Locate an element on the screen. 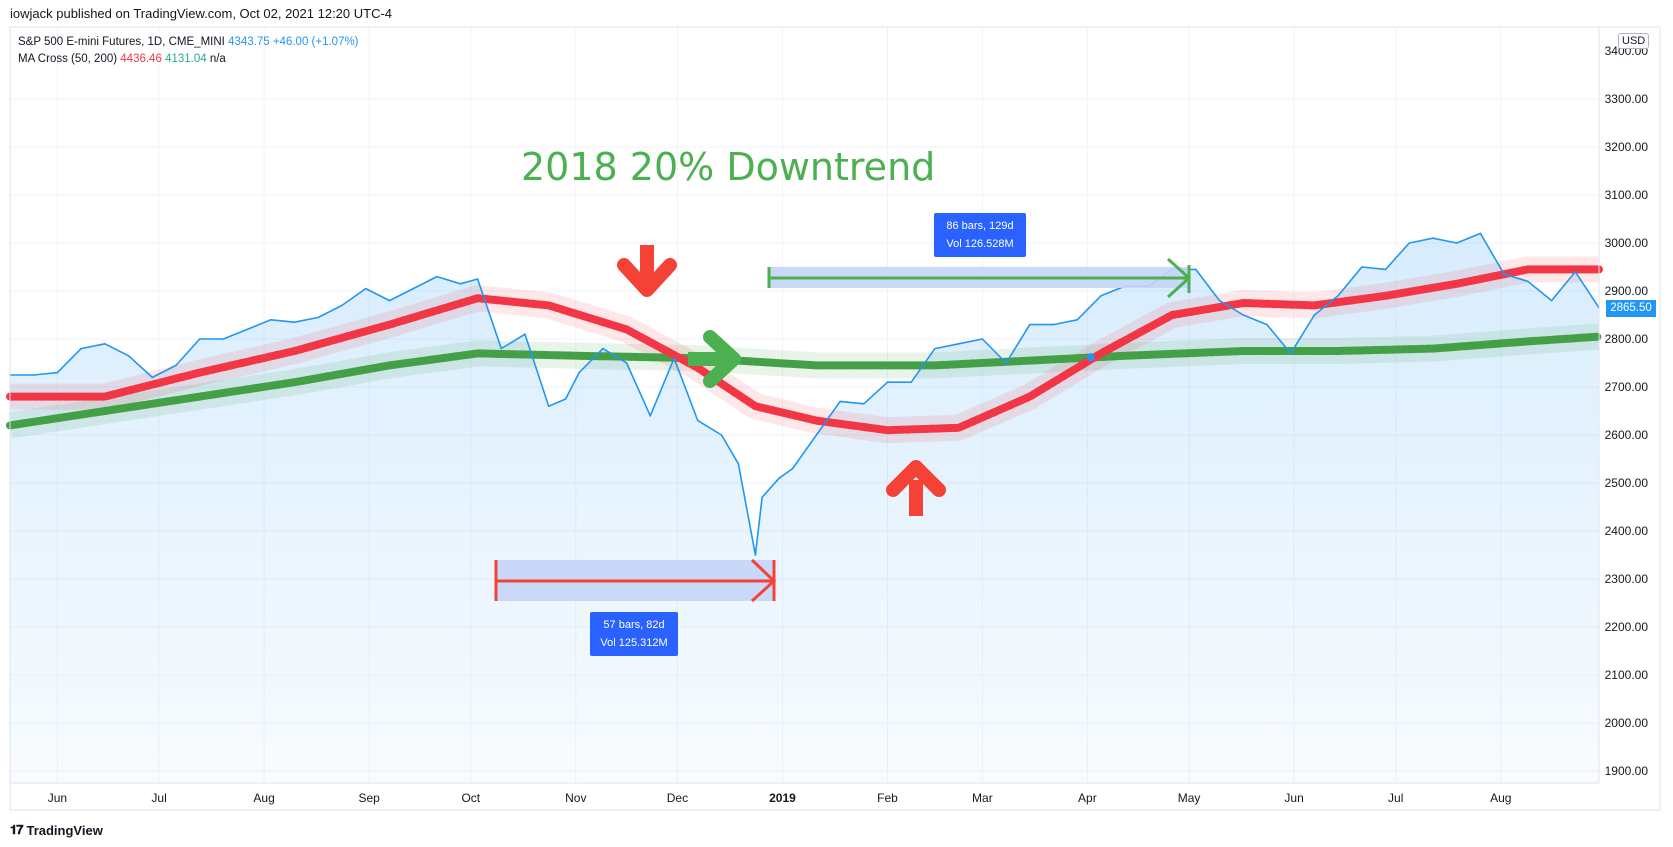 The height and width of the screenshot is (847, 1673). legend-symbol-price: 4343.75 is located at coordinates (249, 42).